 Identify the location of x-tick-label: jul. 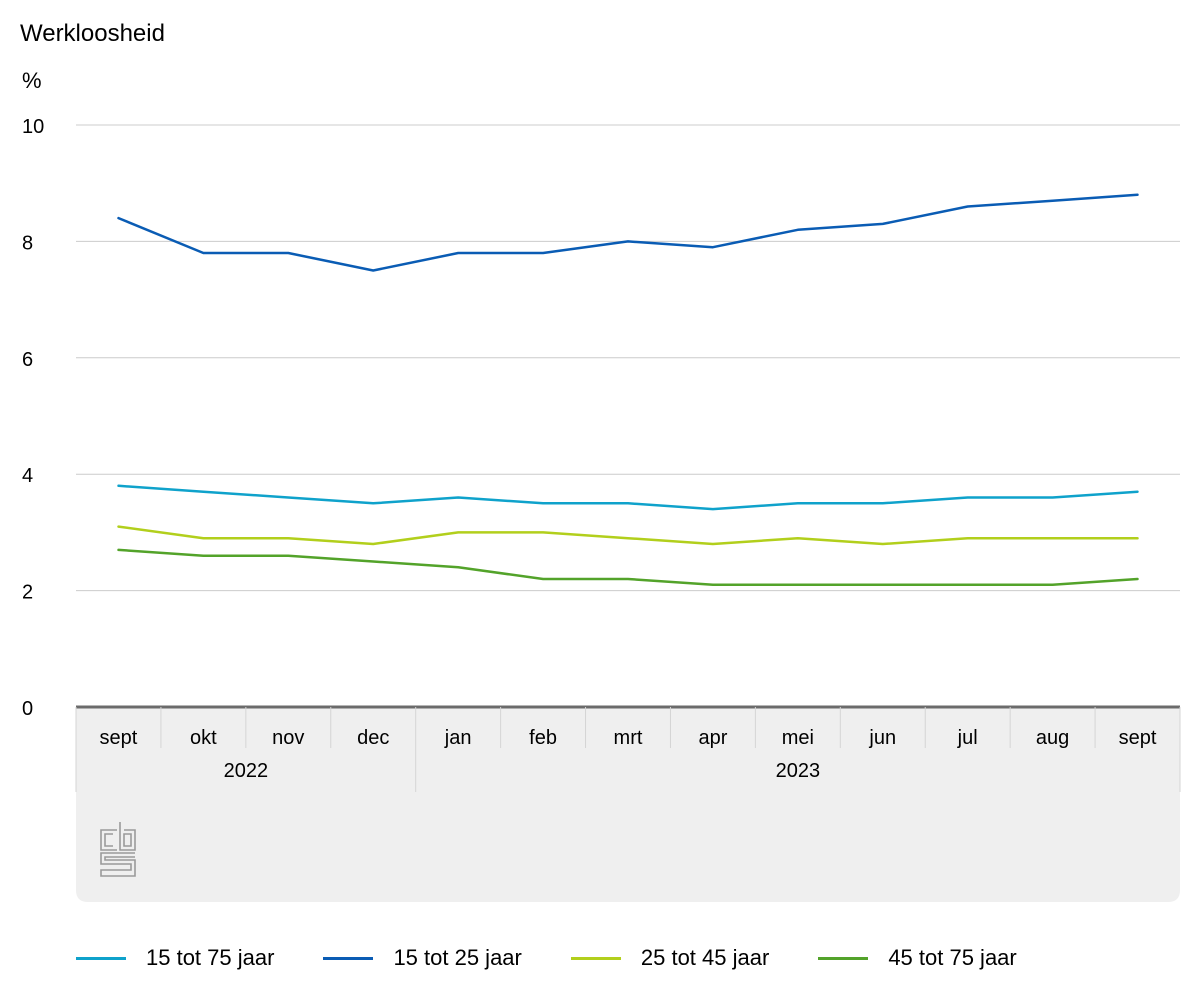
(967, 738).